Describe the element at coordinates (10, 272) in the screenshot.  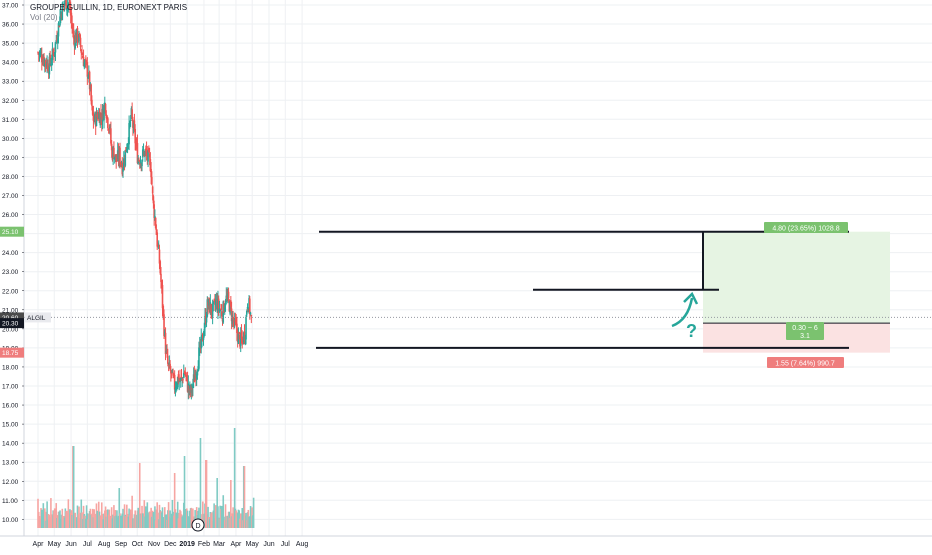
I see `price-axis-tick: 23.00` at that location.